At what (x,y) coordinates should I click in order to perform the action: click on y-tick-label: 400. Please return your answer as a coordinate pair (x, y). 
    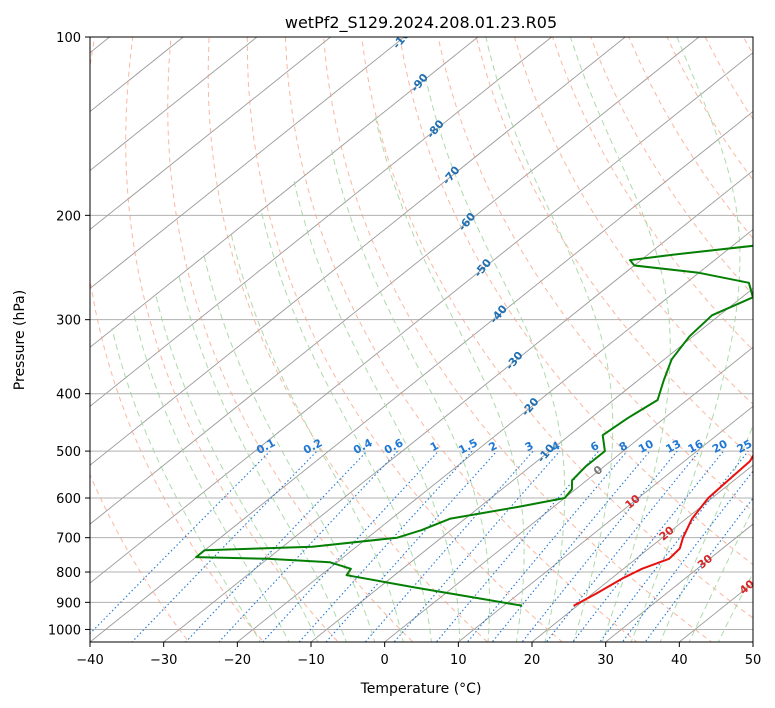
    Looking at the image, I should click on (68, 395).